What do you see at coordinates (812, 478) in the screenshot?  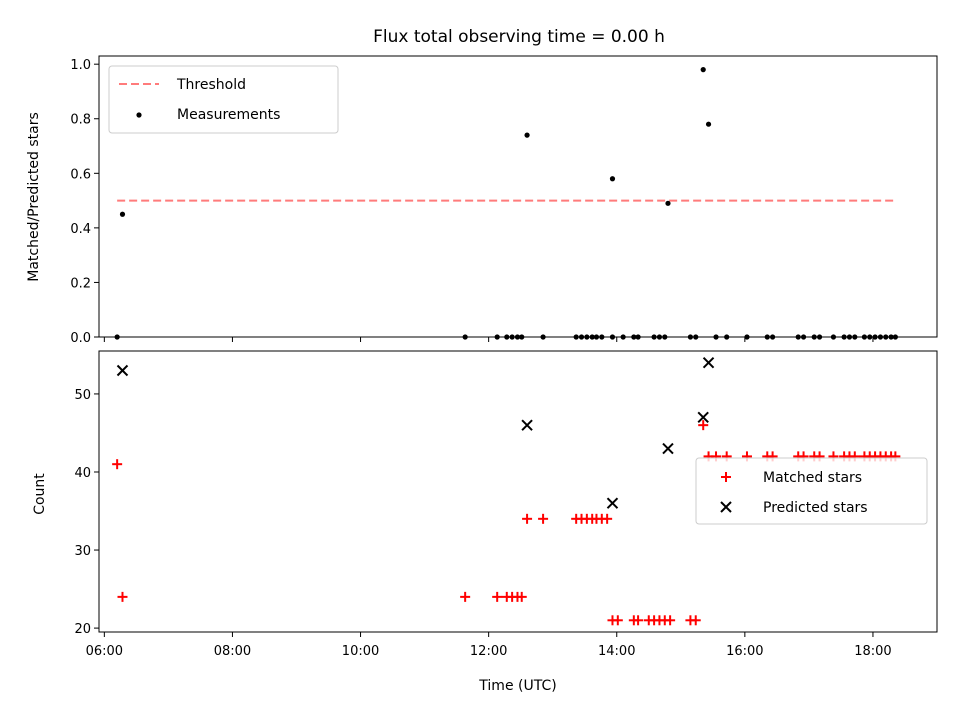 I see `legend-matched-label: Matched stars` at bounding box center [812, 478].